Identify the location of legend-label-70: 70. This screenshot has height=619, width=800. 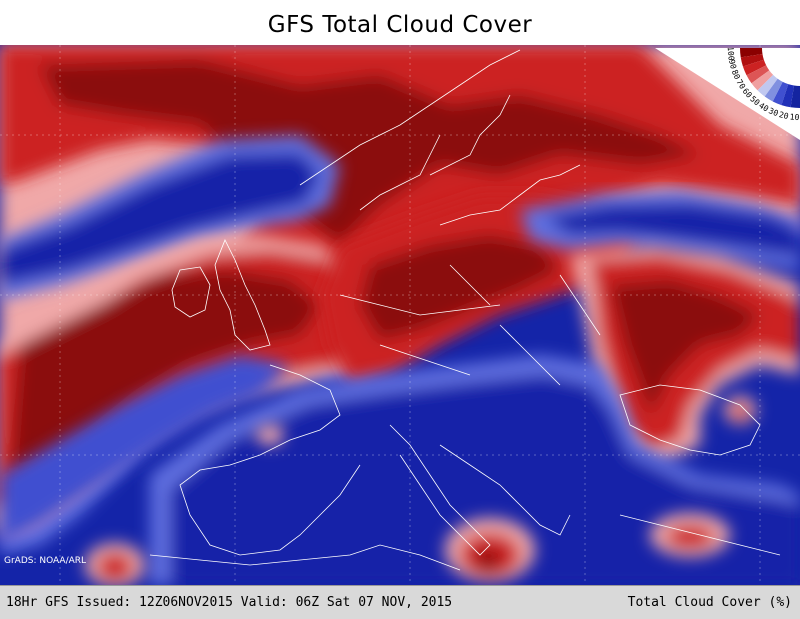
(740, 84).